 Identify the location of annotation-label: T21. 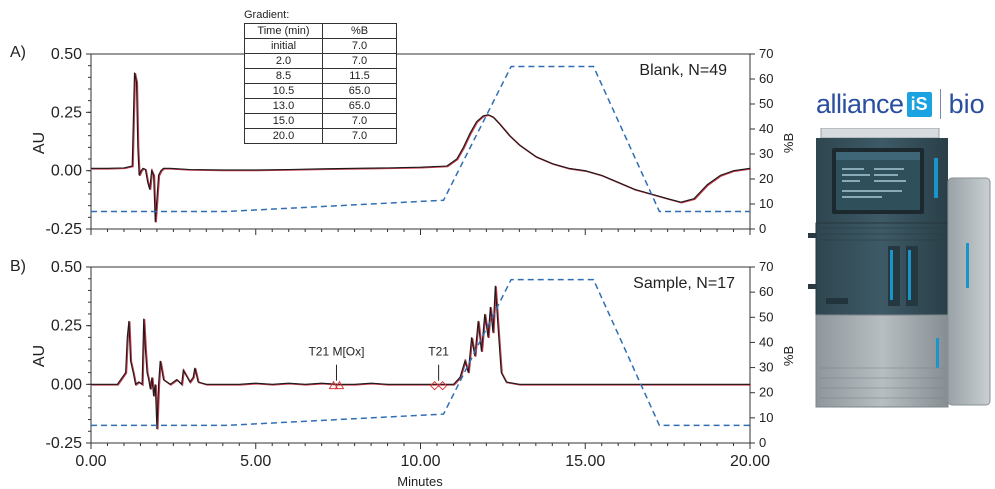
(438, 352).